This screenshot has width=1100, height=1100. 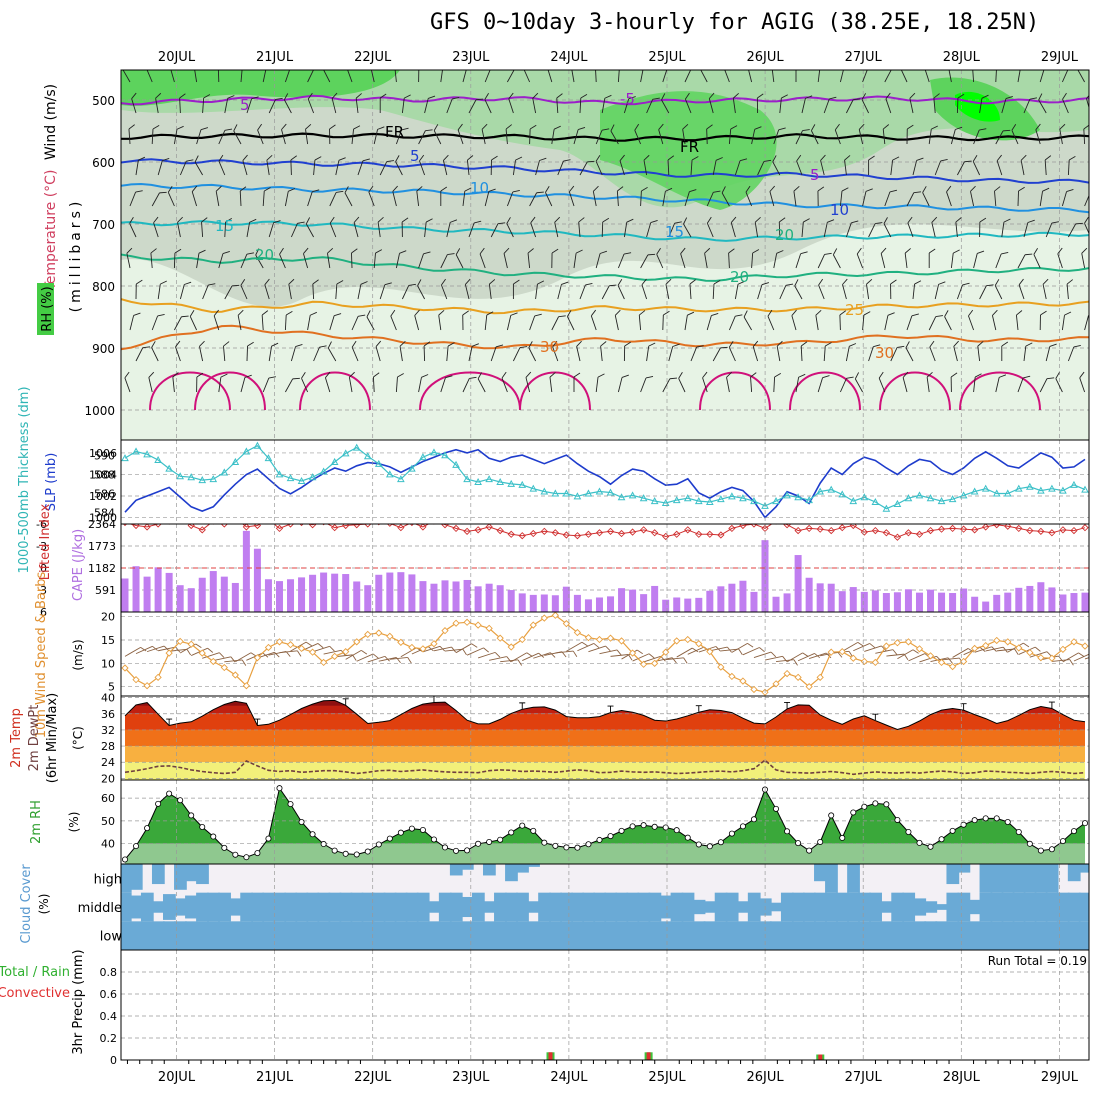 I want to click on contour-label-8: 20, so click(x=784, y=235).